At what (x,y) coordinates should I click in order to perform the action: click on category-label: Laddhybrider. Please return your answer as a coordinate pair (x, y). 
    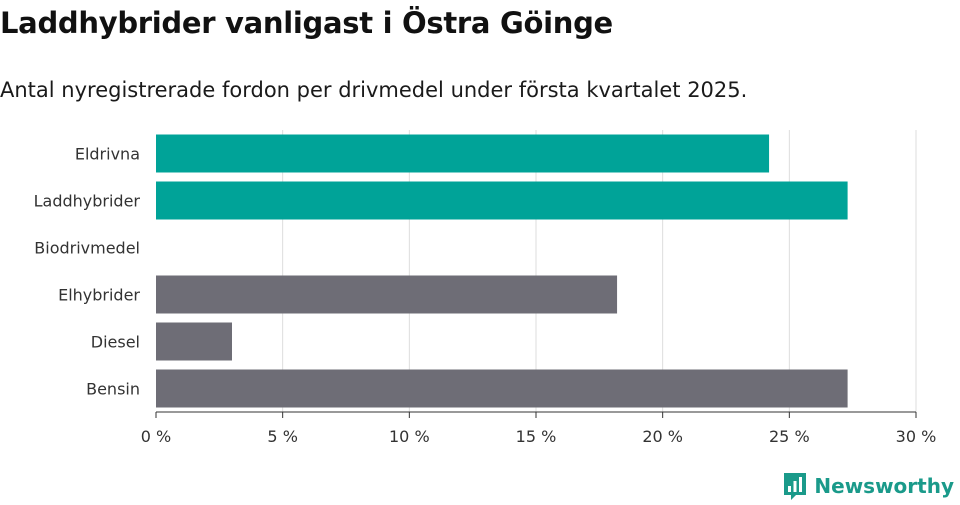
    Looking at the image, I should click on (87, 201).